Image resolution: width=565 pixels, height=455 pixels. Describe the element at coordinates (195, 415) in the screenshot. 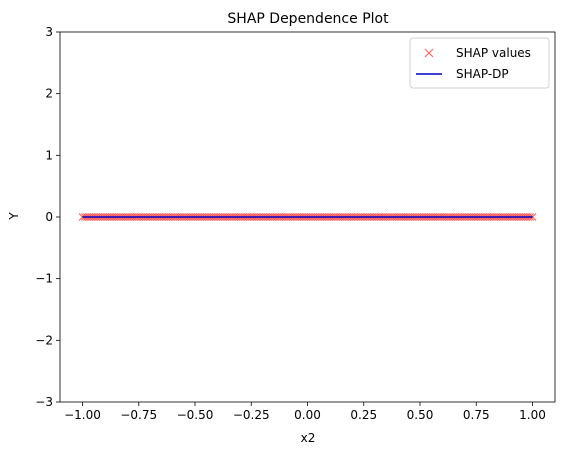

I see `x-tick-label: −0.50` at that location.